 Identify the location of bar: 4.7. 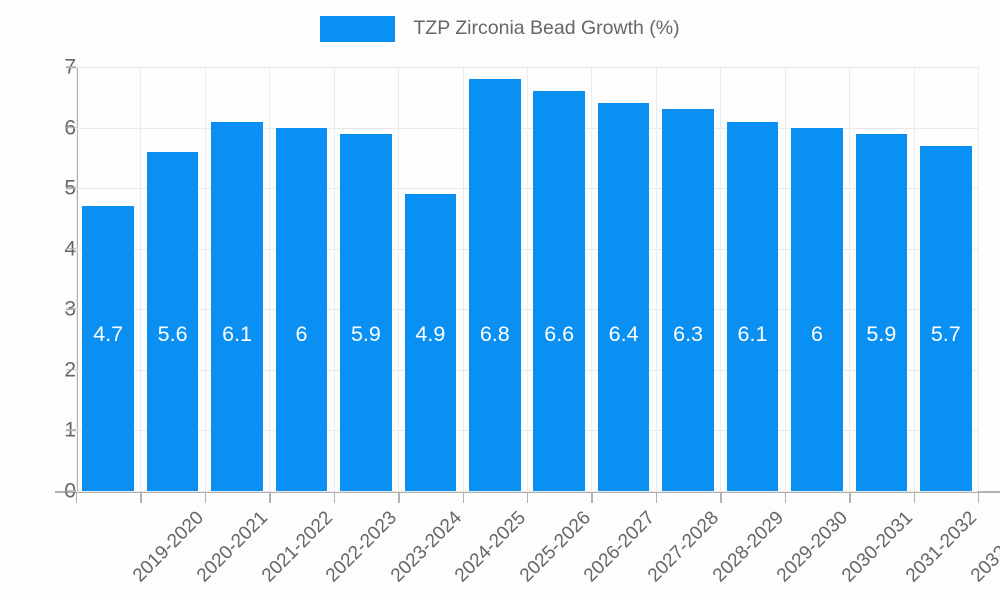
(108, 348).